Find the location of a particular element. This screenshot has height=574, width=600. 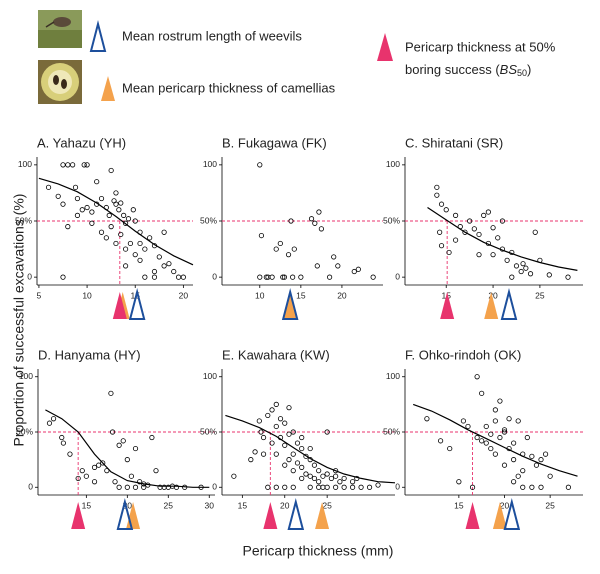

x-tick-label: 25 is located at coordinates (327, 505).